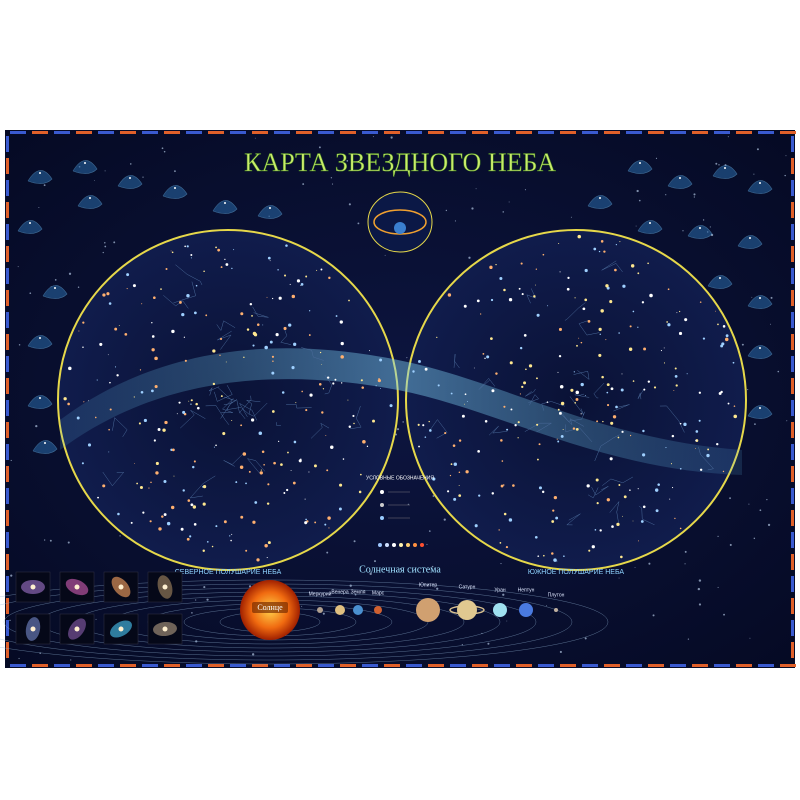  I want to click on sun-label-bg, so click(270, 607).